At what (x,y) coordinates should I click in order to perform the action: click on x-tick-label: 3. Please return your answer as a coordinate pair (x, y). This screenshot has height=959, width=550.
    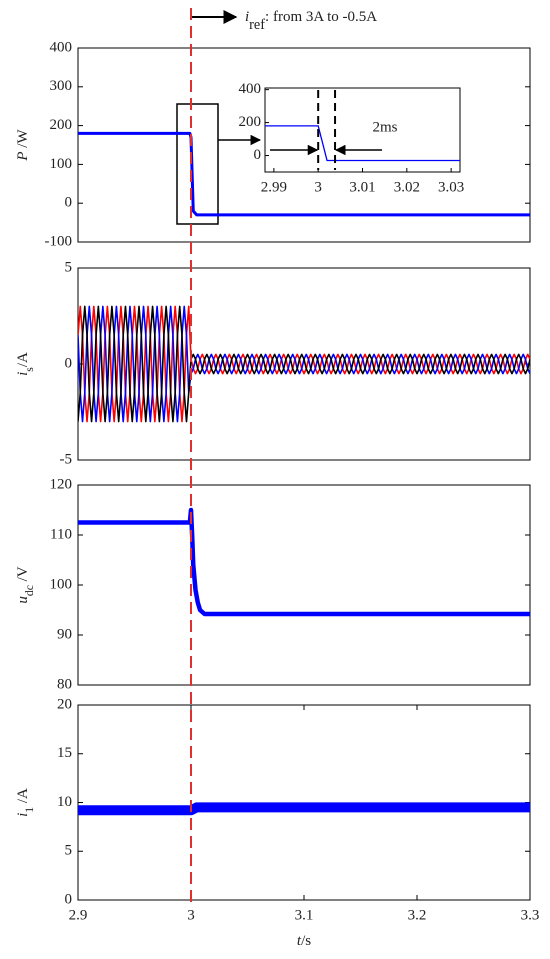
    Looking at the image, I should click on (191, 915).